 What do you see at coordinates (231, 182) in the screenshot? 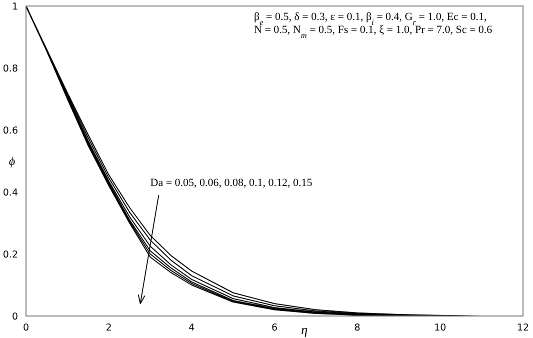
I see `annotation: Da = 0.05, 0.06, 0.08, 0.1, 0.12, 0.15` at bounding box center [231, 182].